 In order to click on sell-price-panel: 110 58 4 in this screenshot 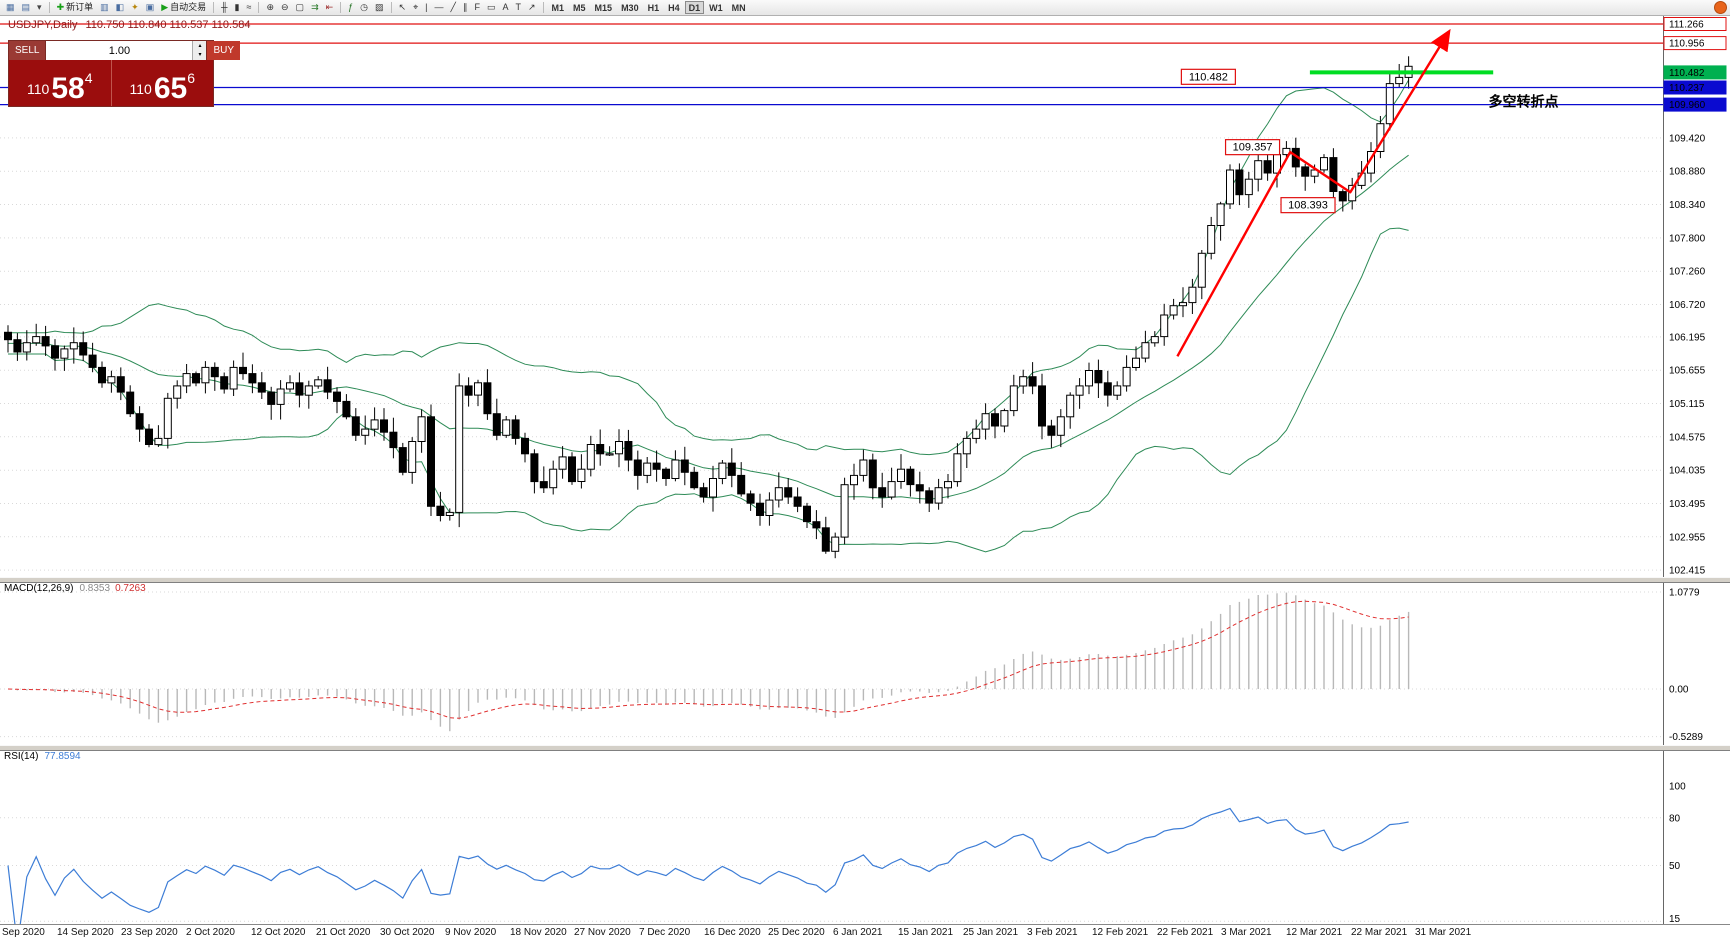, I will do `click(60, 83)`.